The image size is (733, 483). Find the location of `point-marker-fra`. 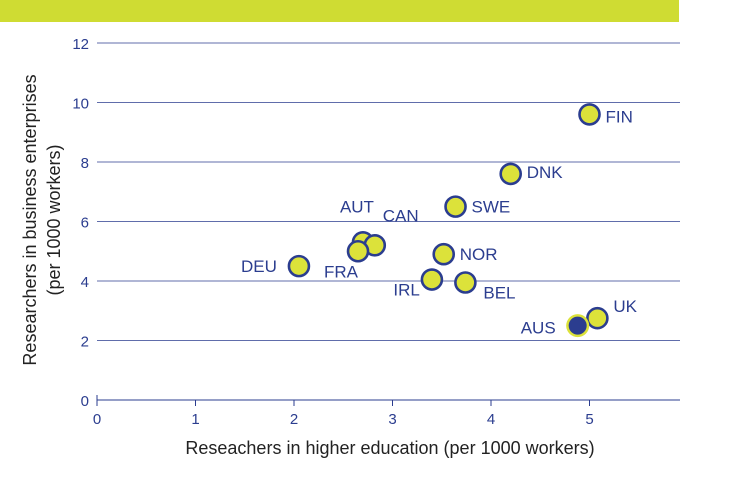

point-marker-fra is located at coordinates (358, 251).